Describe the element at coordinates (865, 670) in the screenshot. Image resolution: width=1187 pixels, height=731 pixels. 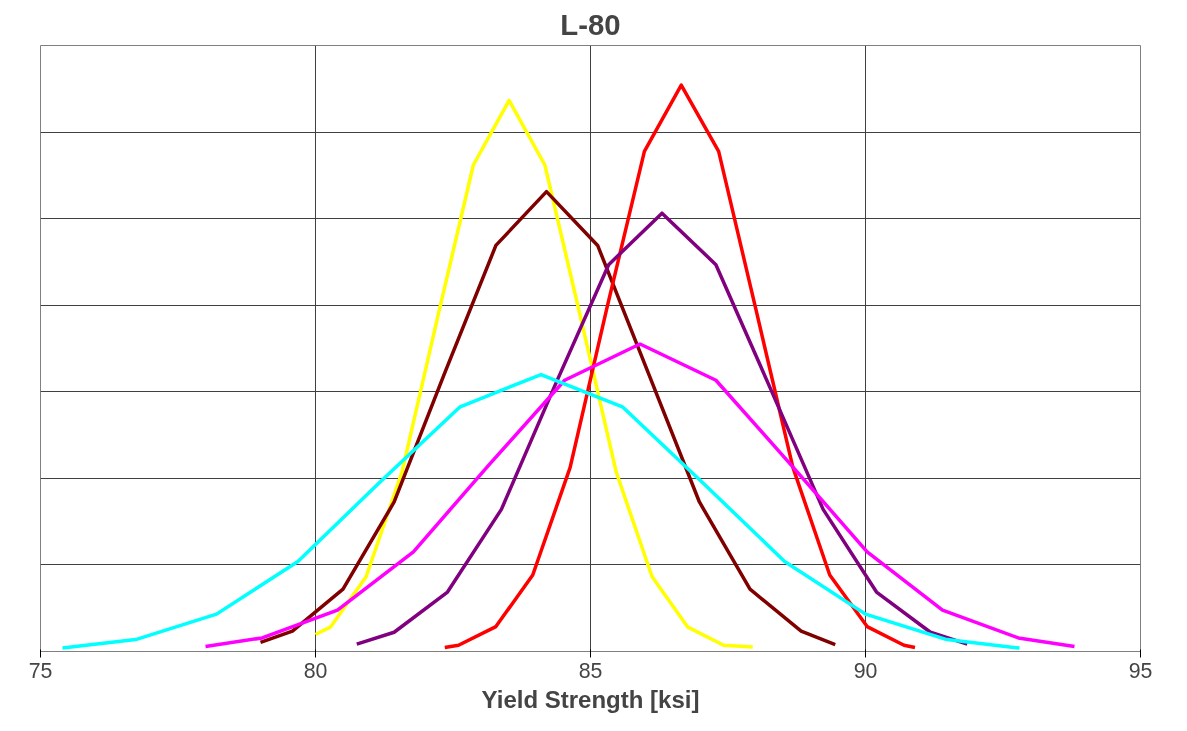
I see `x-tick-label: 90` at that location.